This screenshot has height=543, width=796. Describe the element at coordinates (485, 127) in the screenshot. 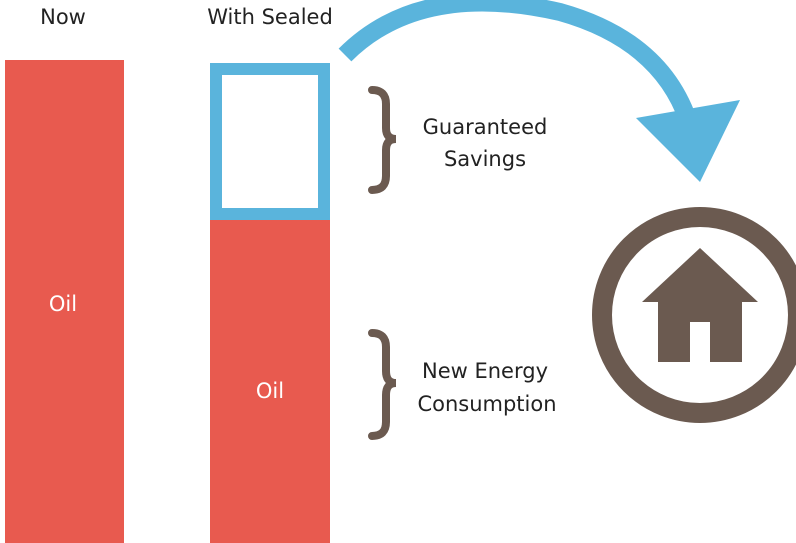

I see `brace-label: Guaranteed` at that location.